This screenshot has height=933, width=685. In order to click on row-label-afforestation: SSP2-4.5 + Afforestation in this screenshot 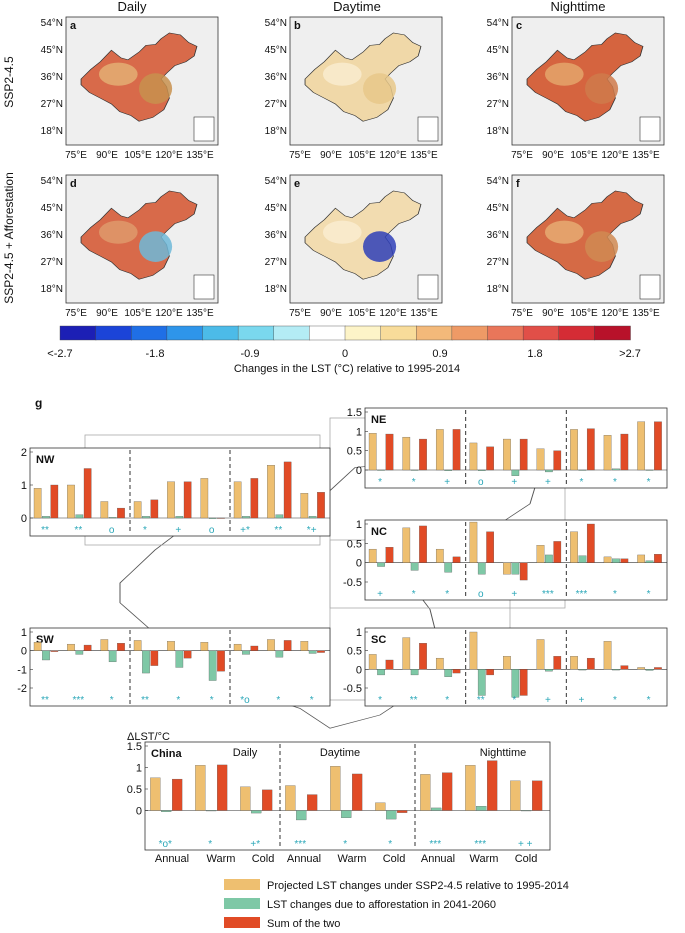, I will do `click(9, 238)`.